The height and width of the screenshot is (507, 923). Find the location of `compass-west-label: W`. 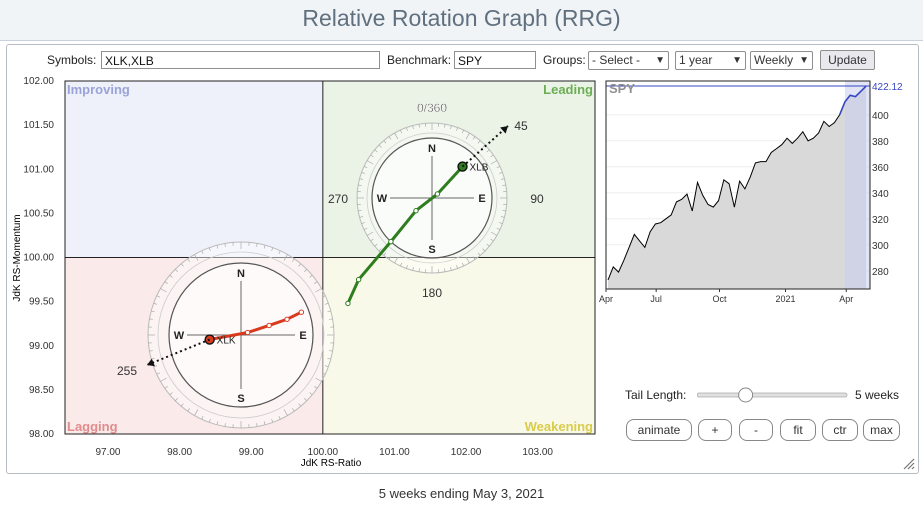

compass-west-label: W is located at coordinates (382, 199).